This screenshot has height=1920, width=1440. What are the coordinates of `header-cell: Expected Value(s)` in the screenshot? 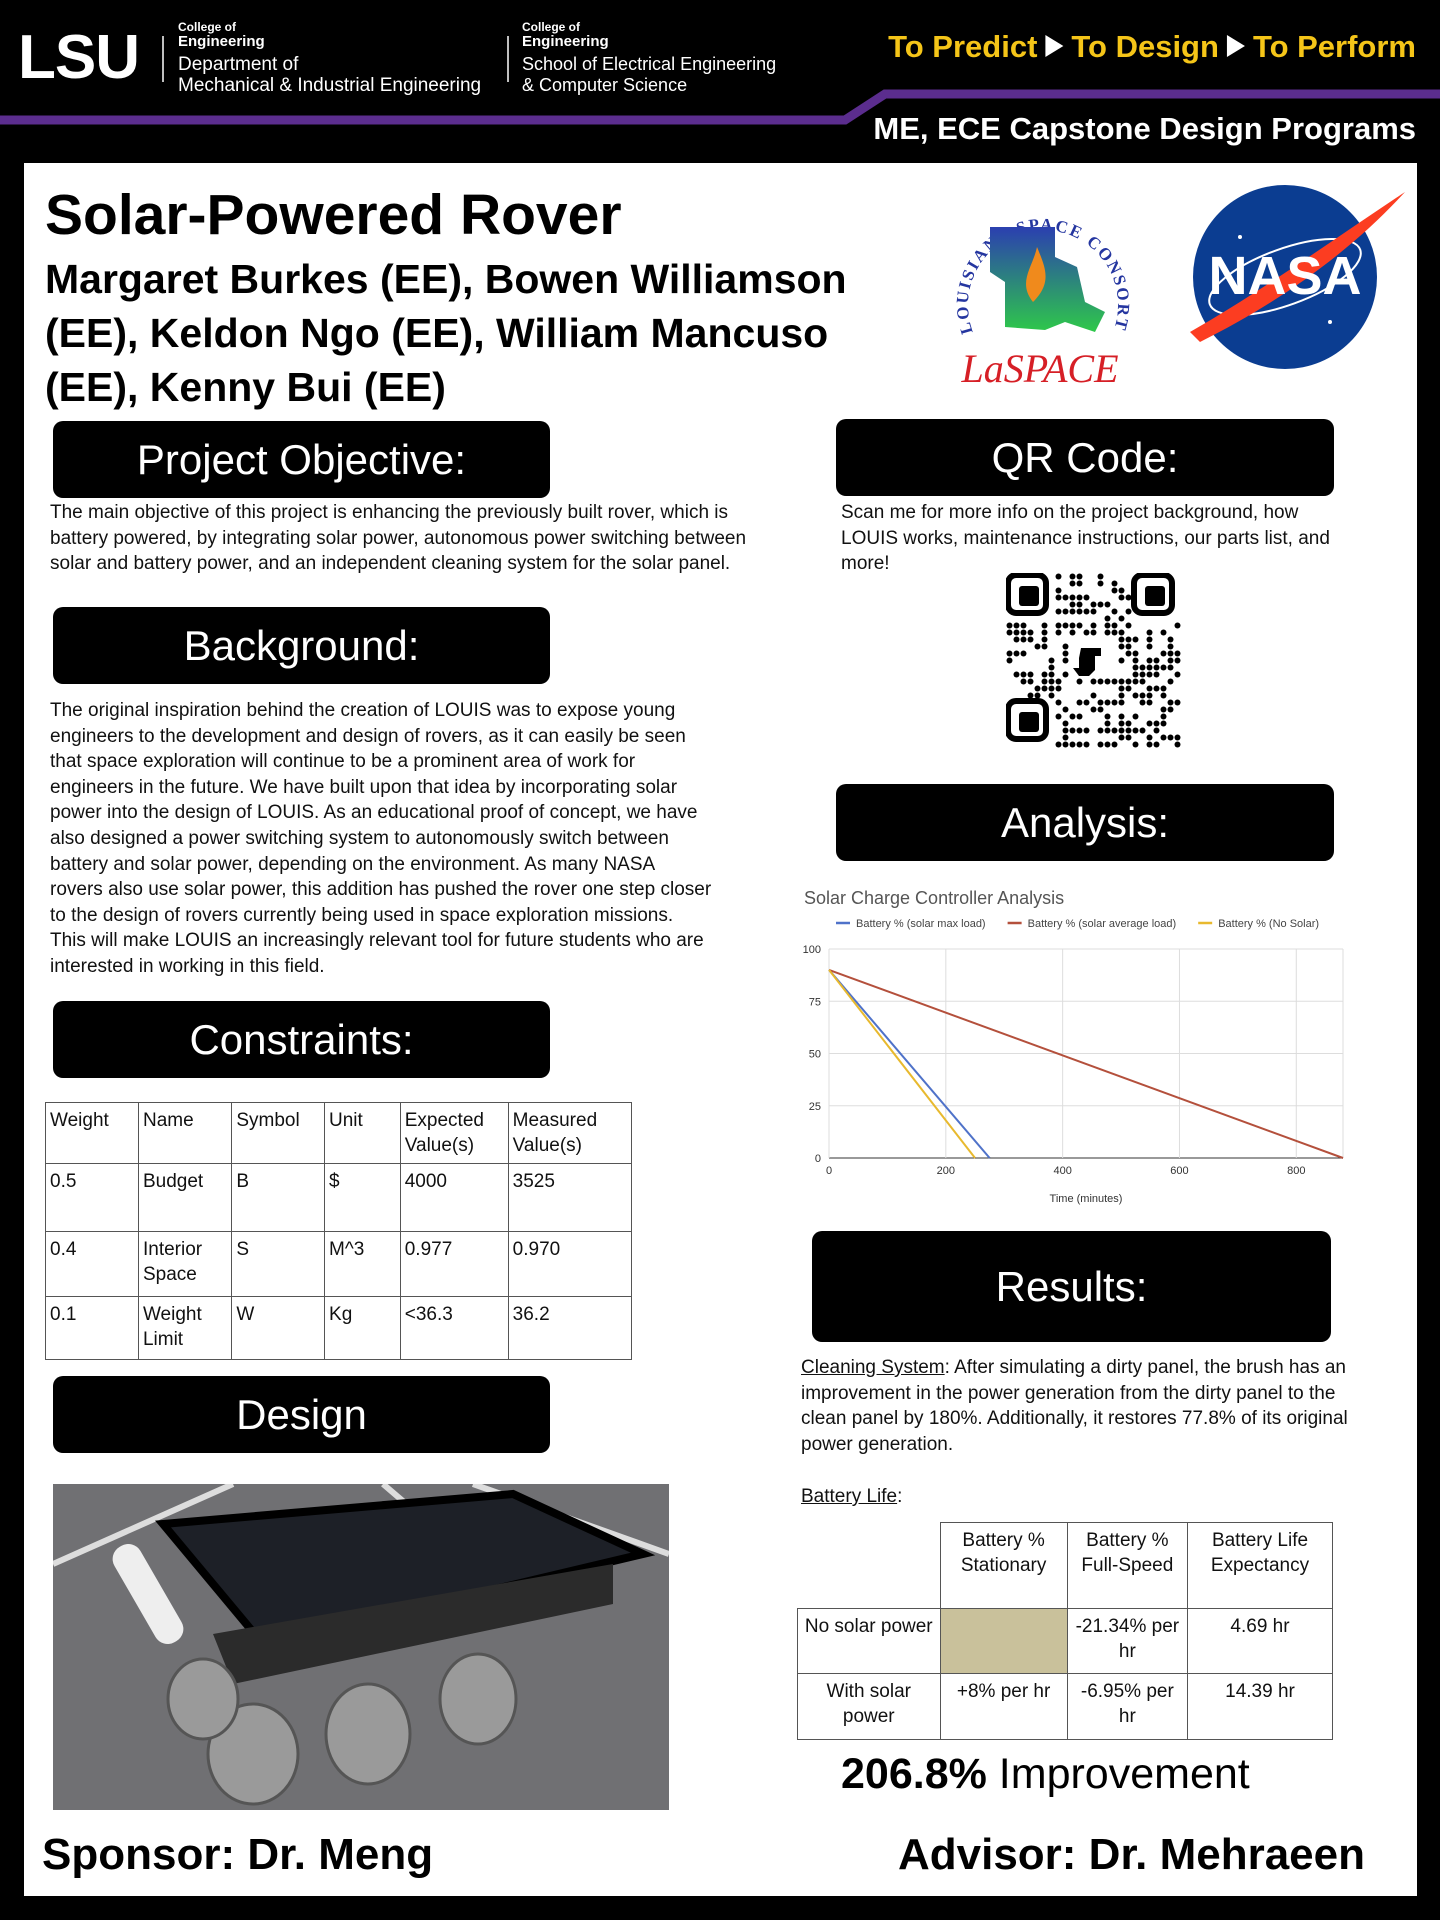 It's located at (454, 1133).